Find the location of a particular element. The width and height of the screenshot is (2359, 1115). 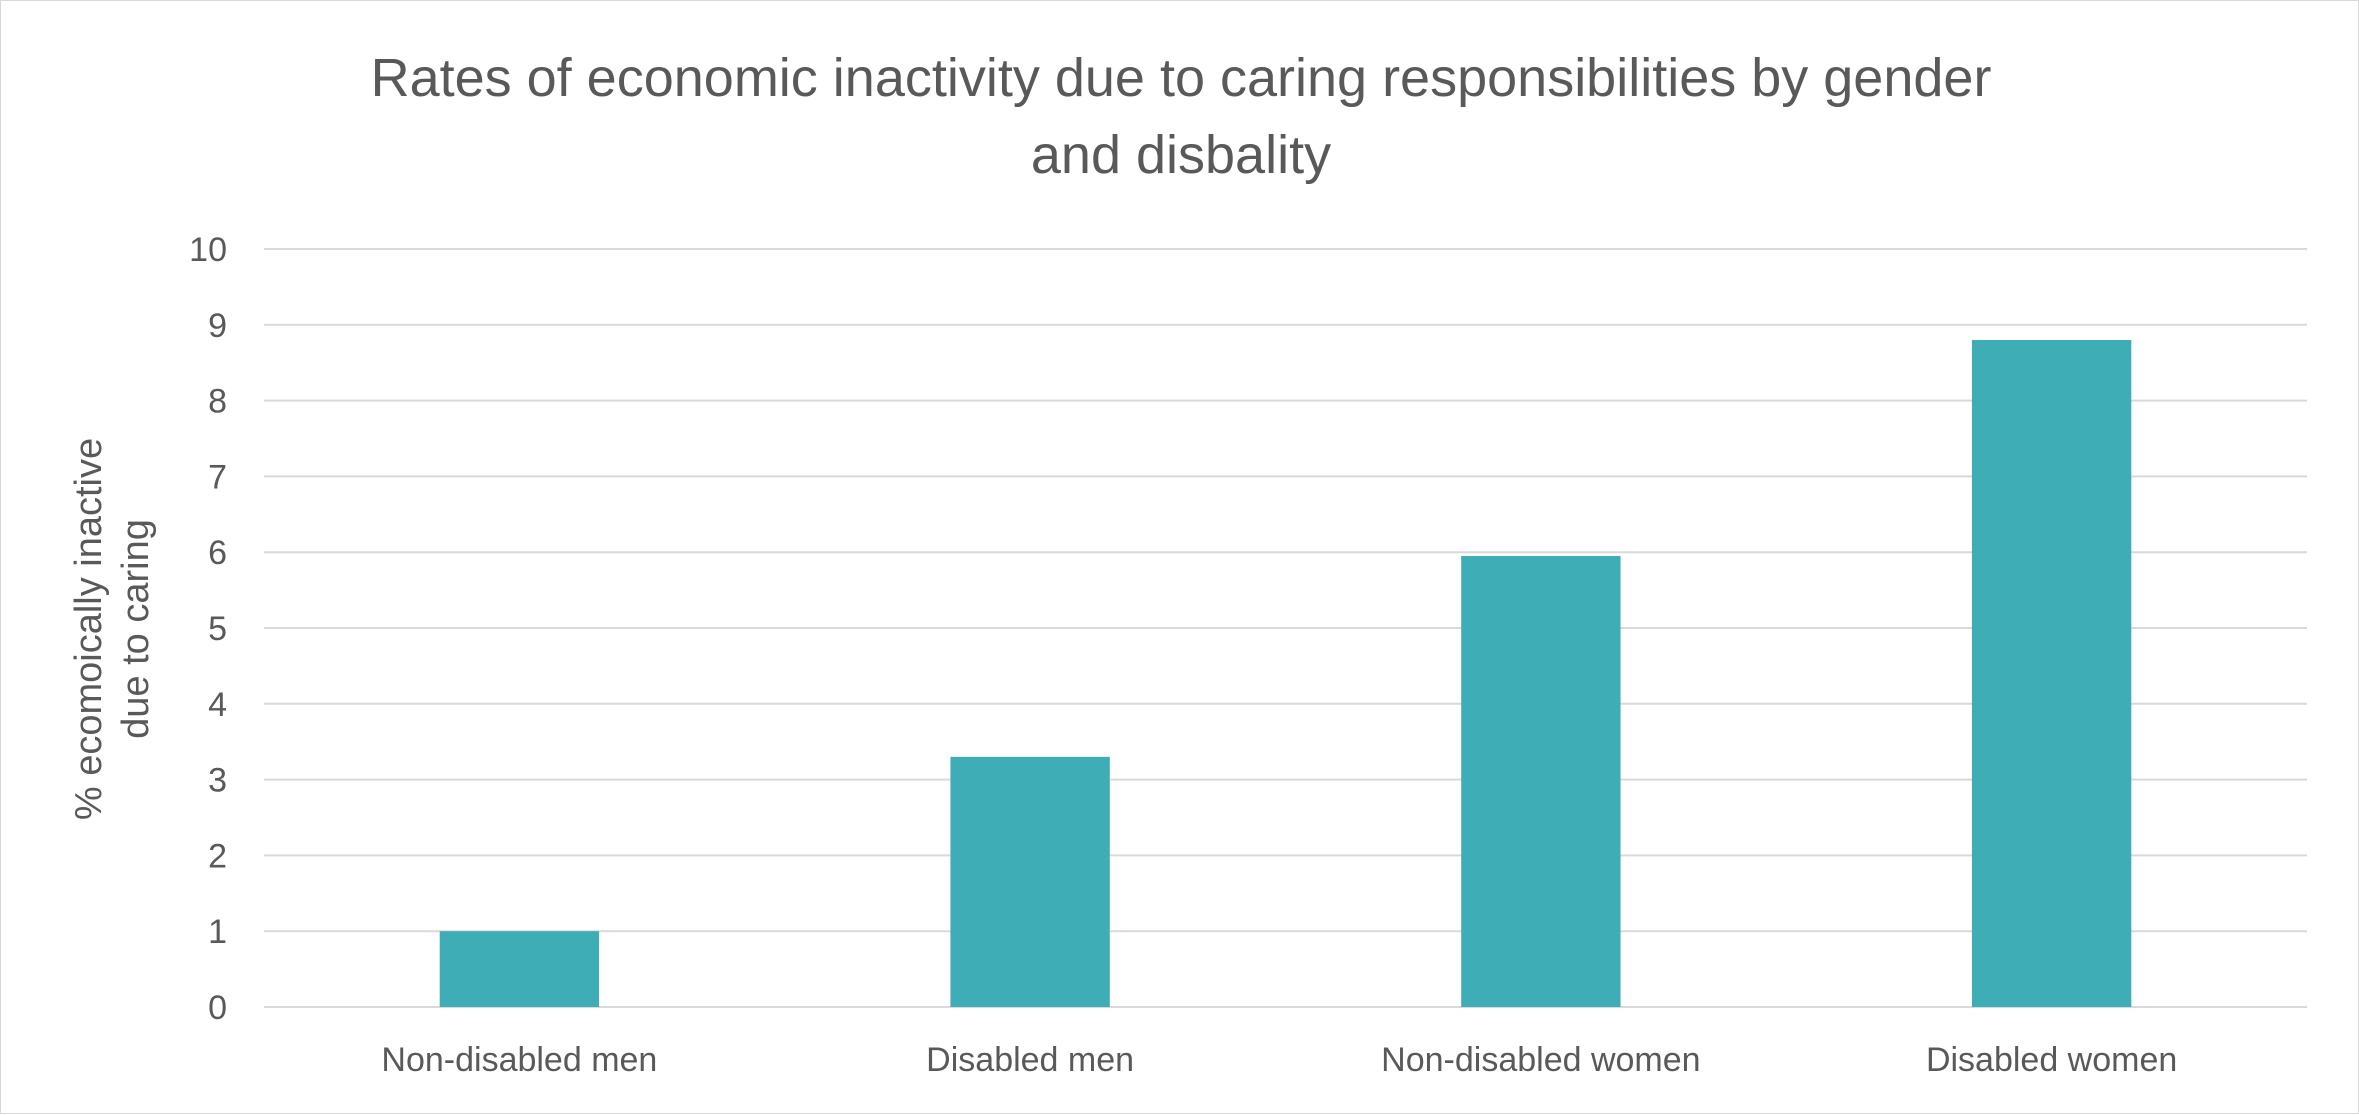

y-tick-label: 0 is located at coordinates (217, 1008).